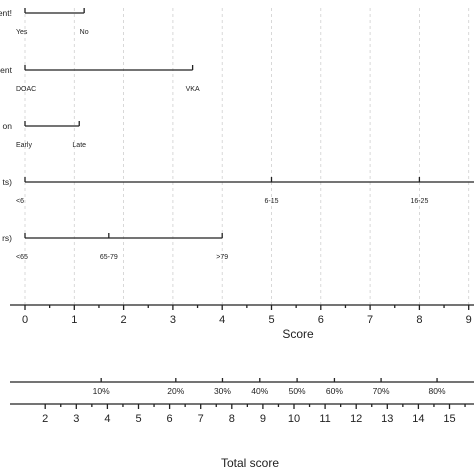 The image size is (474, 474). Describe the element at coordinates (22, 257) in the screenshot. I see `predictor-level-label: <65` at that location.